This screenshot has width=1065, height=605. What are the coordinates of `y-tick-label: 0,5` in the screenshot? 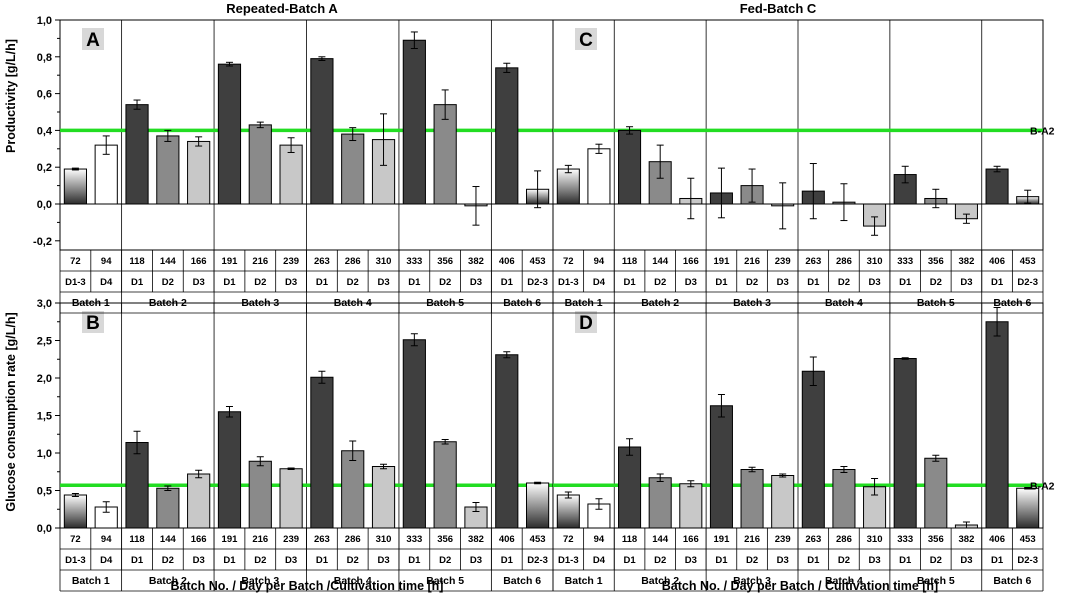 It's located at (44, 492).